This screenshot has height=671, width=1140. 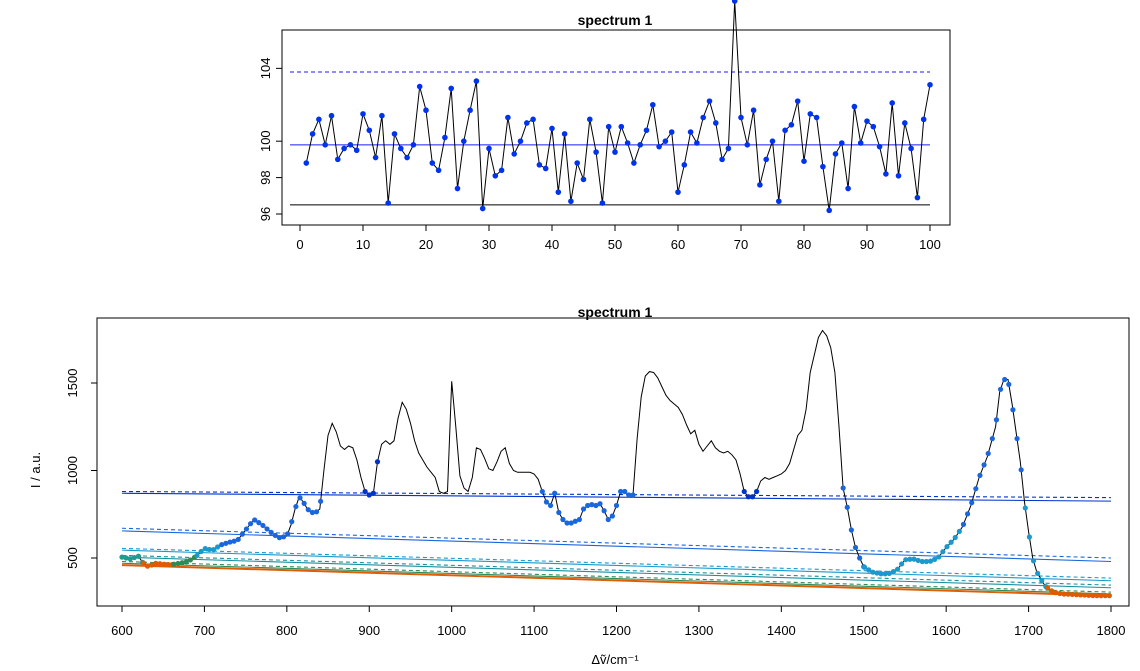 What do you see at coordinates (72, 470) in the screenshot?
I see `bottom-y-tick-label: 1000` at bounding box center [72, 470].